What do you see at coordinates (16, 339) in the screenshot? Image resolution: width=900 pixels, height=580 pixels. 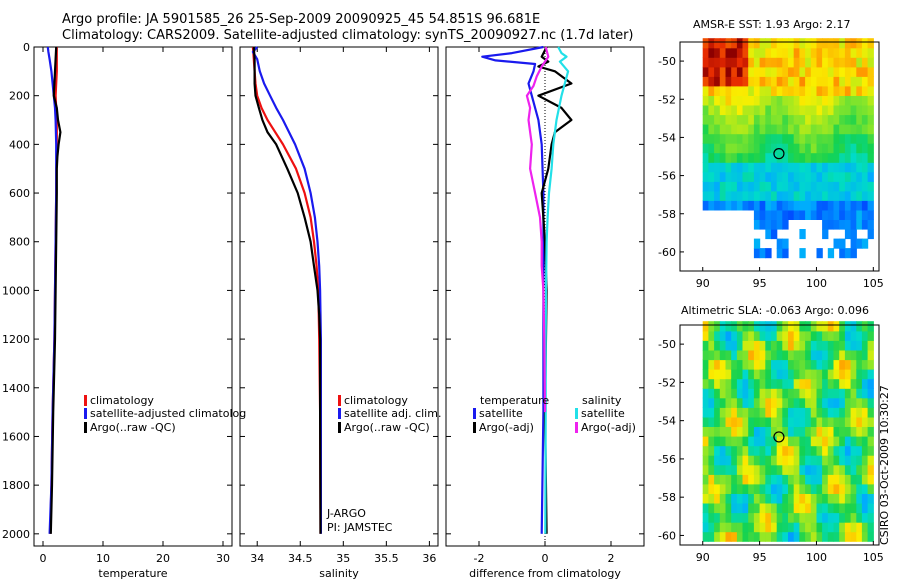 I see `depth-tick-label: 1200` at bounding box center [16, 339].